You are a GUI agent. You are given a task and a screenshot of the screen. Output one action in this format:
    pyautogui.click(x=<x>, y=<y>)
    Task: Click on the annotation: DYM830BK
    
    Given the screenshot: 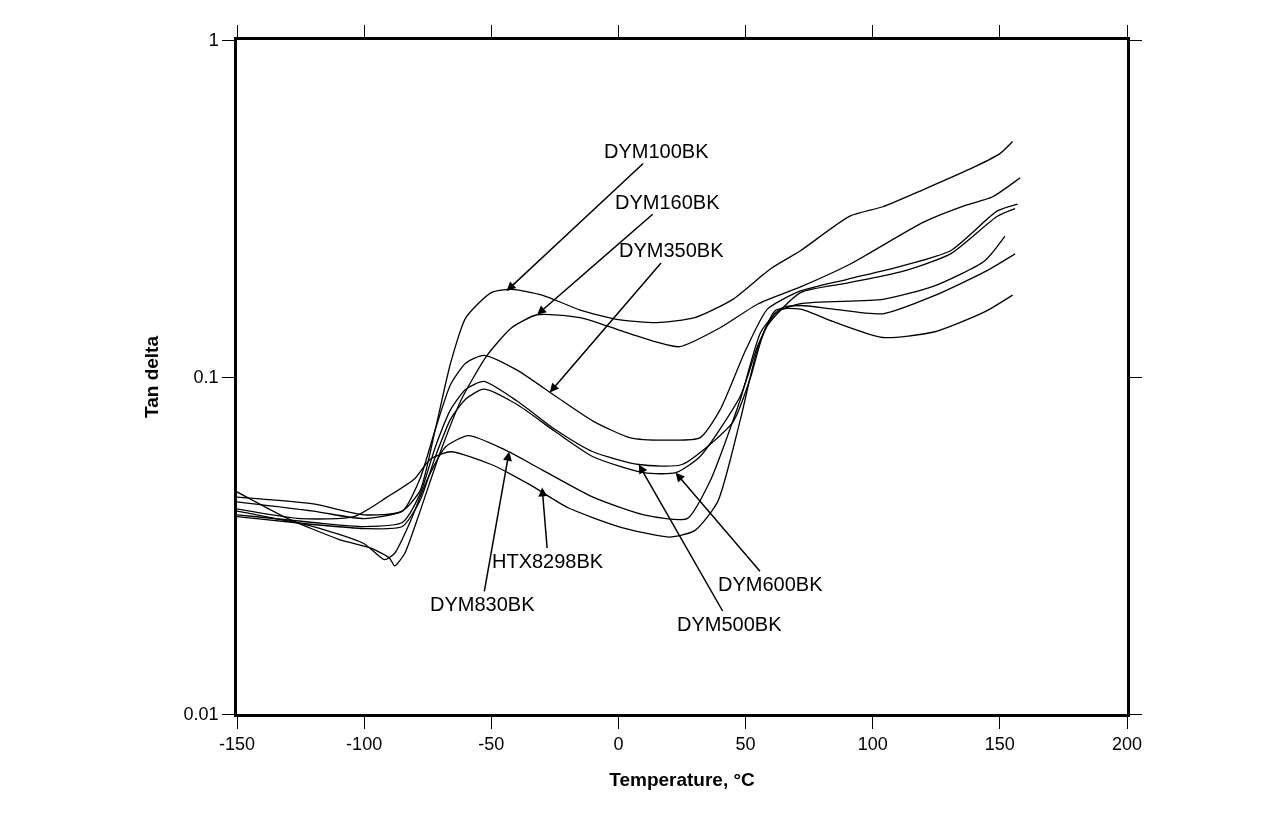 What is the action you would take?
    pyautogui.click(x=483, y=604)
    